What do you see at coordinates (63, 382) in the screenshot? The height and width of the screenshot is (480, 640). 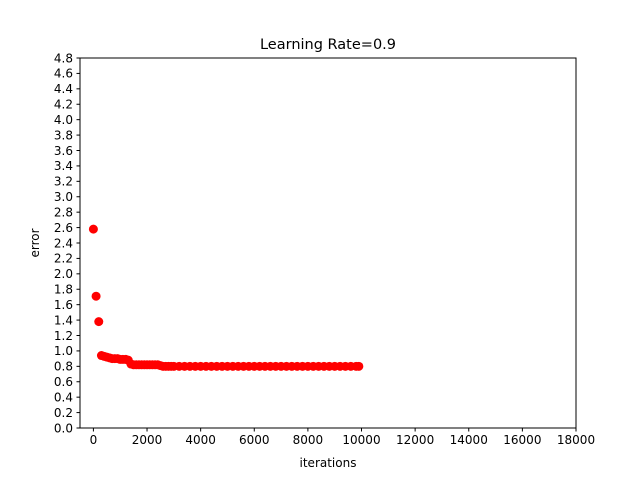 I see `y-tick-label: 0.6` at bounding box center [63, 382].